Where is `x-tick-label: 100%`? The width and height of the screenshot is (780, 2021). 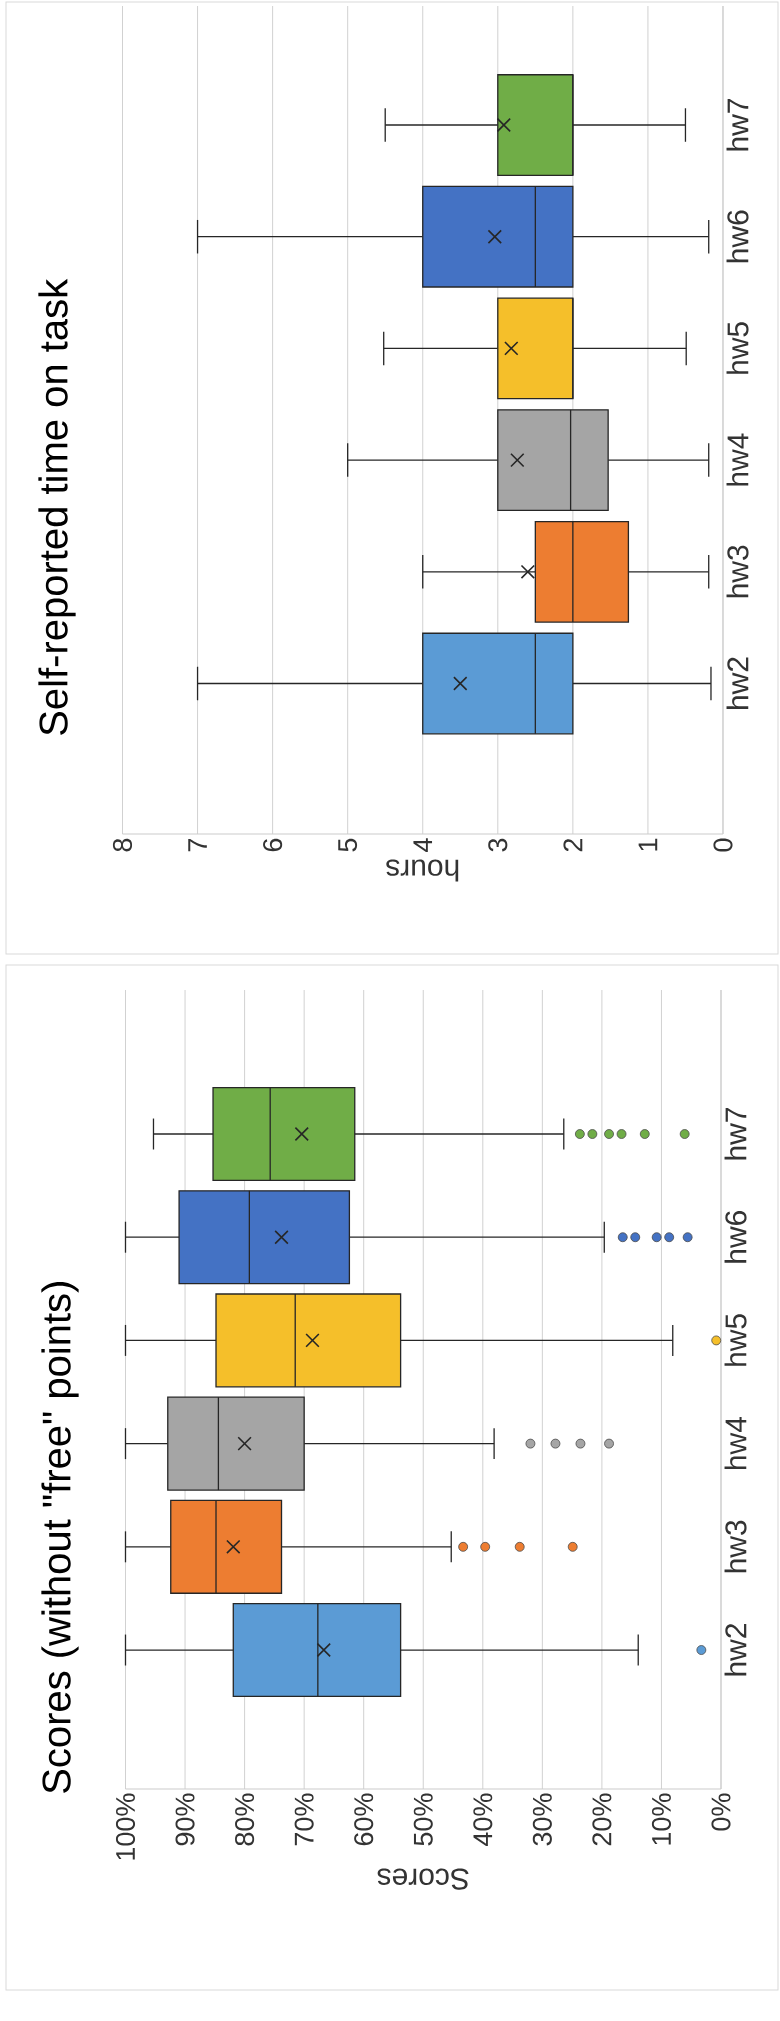 x-tick-label: 100% is located at coordinates (125, 1826).